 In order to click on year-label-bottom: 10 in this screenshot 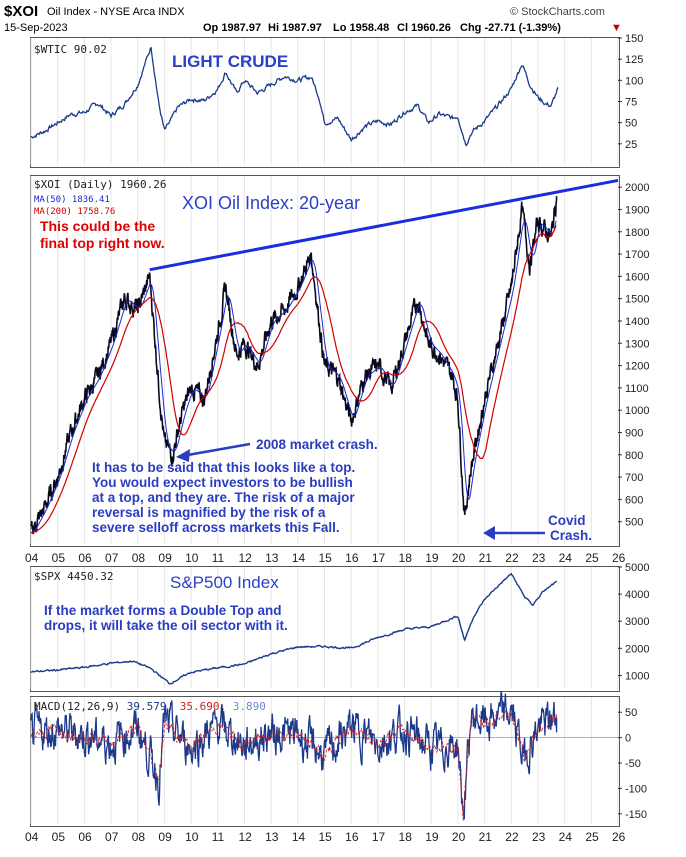, I will do `click(192, 837)`.